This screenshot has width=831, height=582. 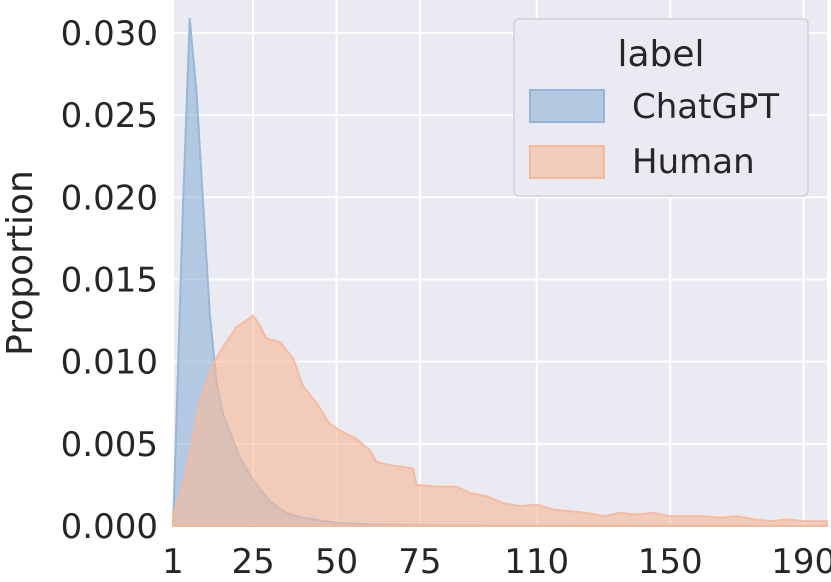 What do you see at coordinates (496, 562) in the screenshot?
I see `x-axis-ticks: 1 25 50 75 110 150 190` at bounding box center [496, 562].